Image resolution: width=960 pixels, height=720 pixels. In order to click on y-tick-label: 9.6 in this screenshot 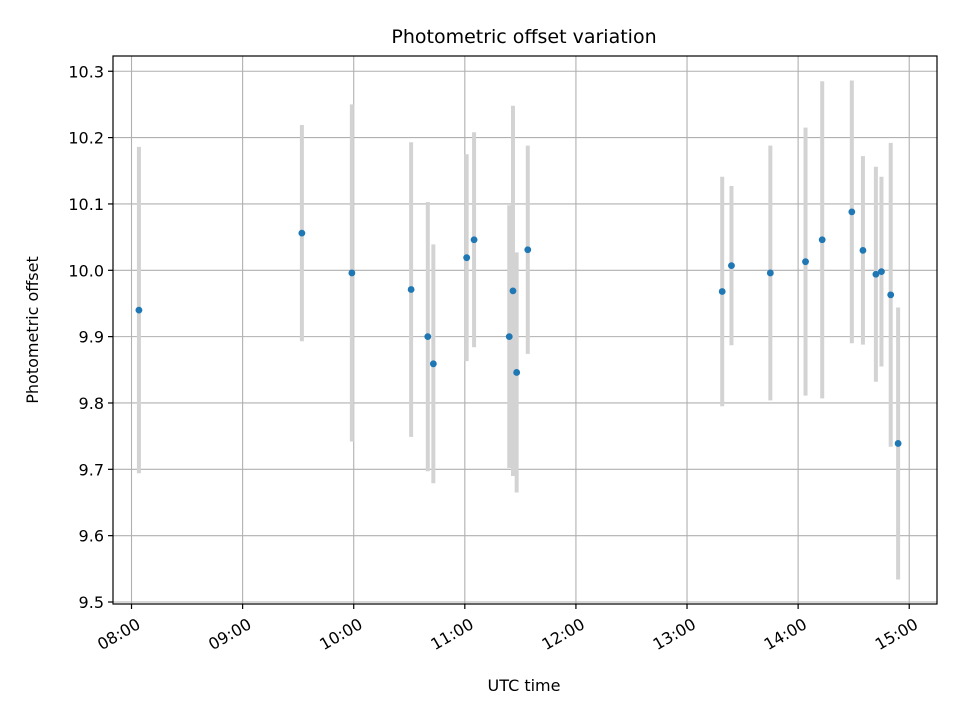, I will do `click(91, 536)`.